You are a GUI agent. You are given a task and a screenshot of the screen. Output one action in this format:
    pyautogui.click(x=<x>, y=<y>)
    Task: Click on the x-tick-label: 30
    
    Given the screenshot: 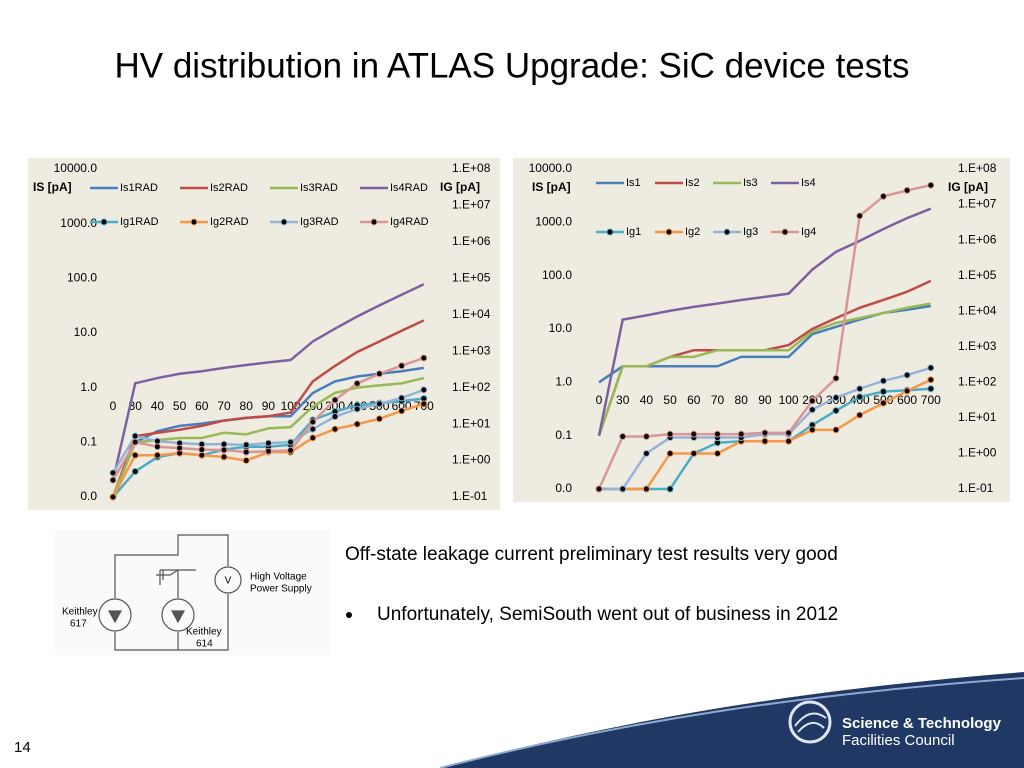 What is the action you would take?
    pyautogui.click(x=623, y=400)
    